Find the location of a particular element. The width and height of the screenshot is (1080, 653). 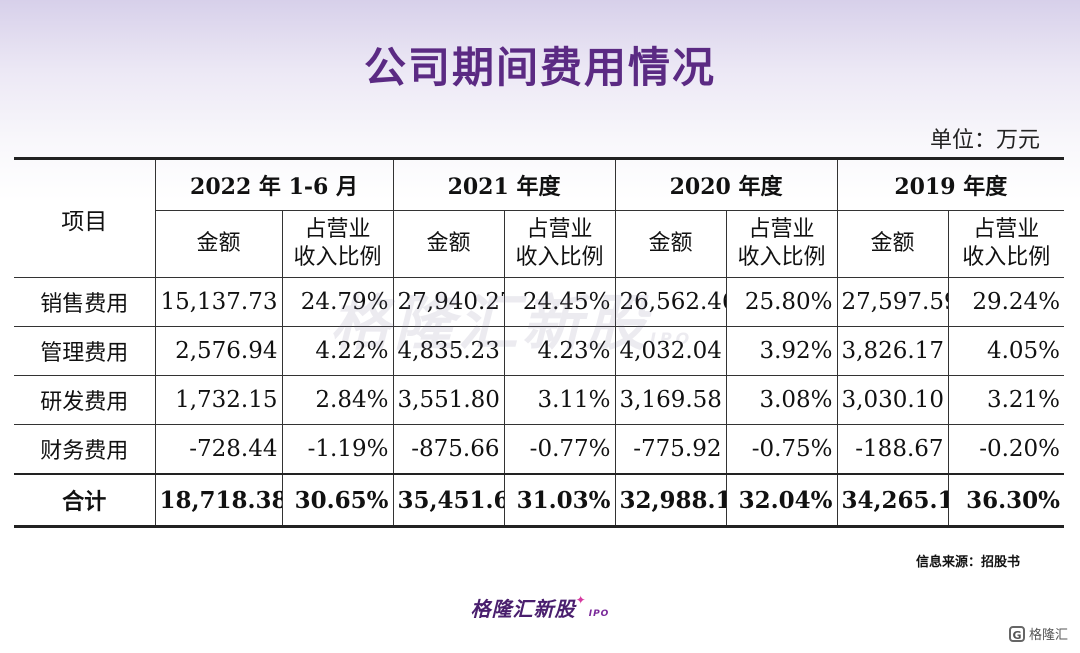

table-cell: 31.03% is located at coordinates (559, 500).